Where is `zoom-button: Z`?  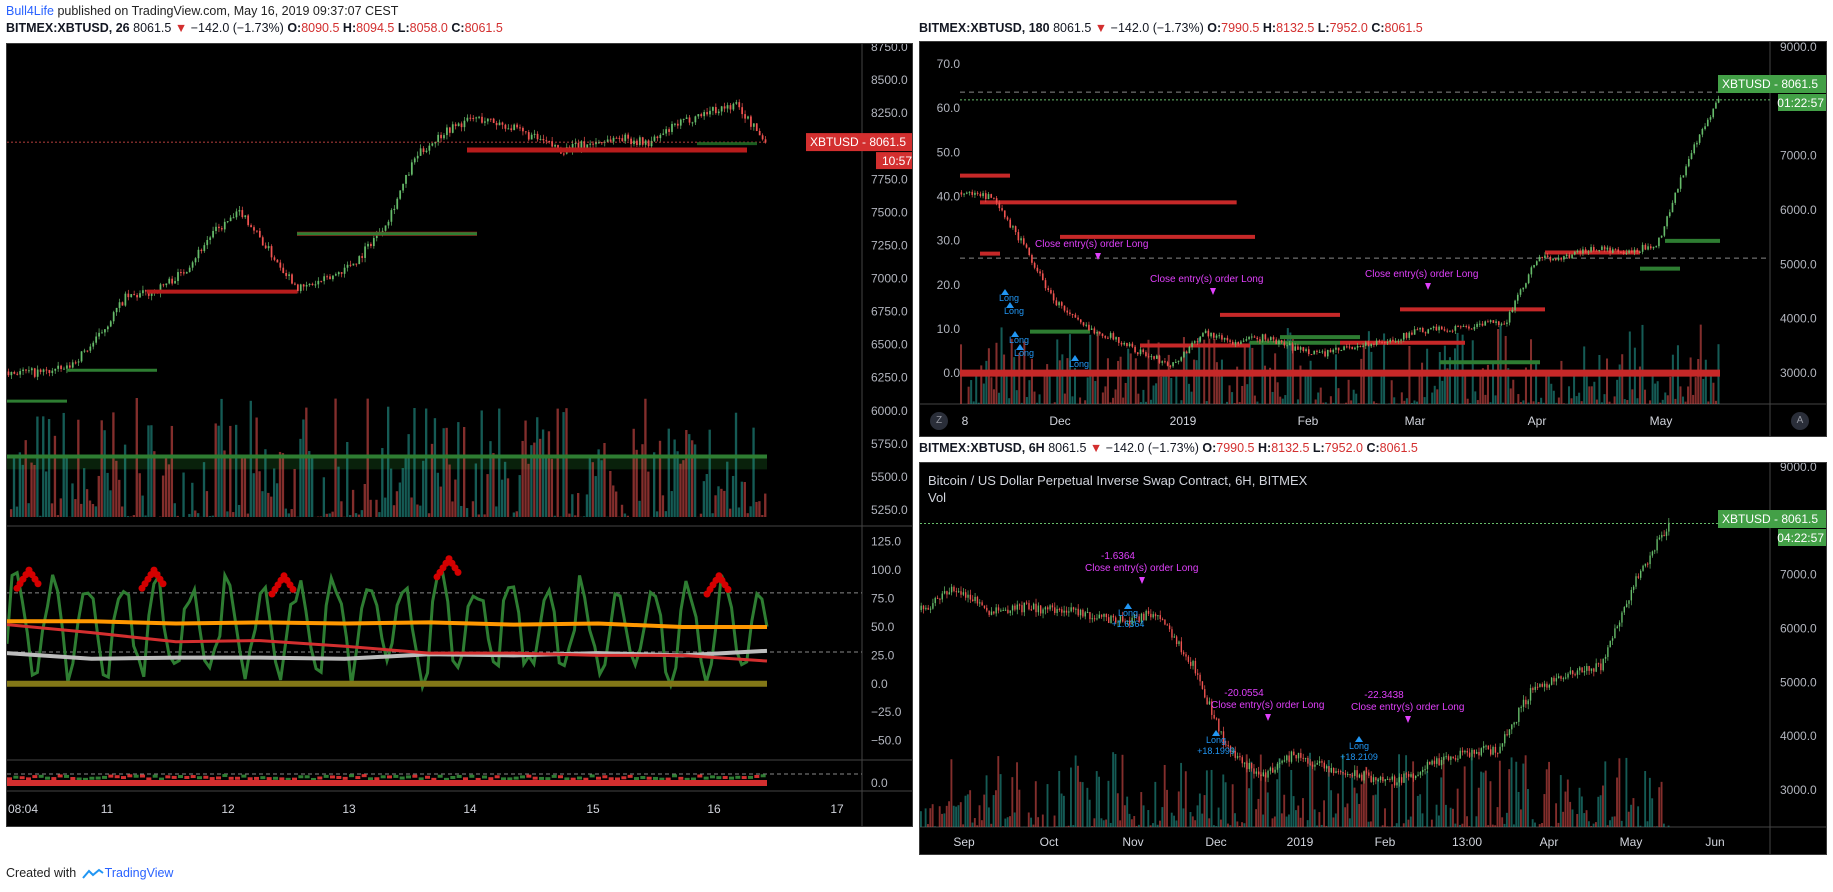
zoom-button: Z is located at coordinates (939, 421).